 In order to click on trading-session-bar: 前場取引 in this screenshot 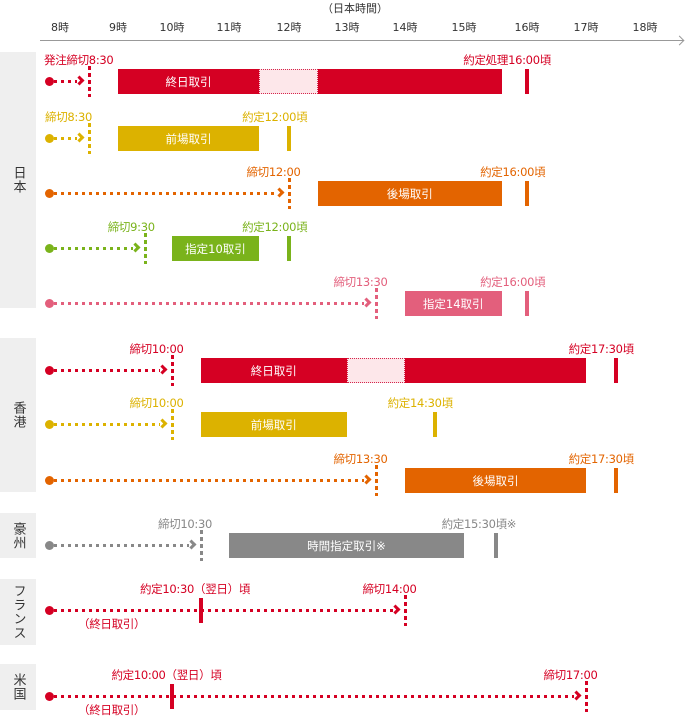, I will do `click(188, 138)`.